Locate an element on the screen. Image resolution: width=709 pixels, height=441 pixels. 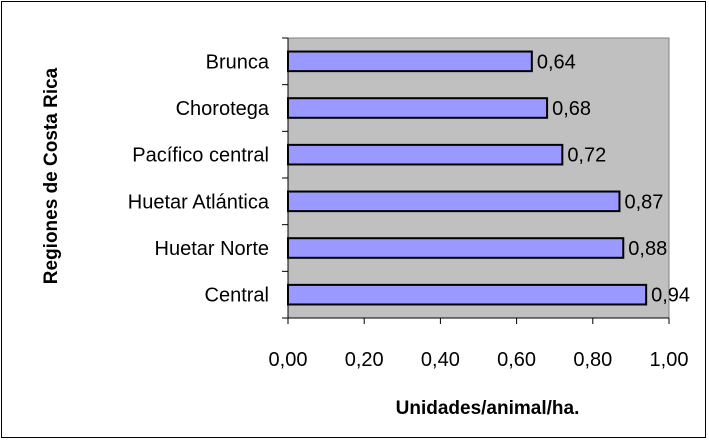
data-label: 0,88 is located at coordinates (647, 249).